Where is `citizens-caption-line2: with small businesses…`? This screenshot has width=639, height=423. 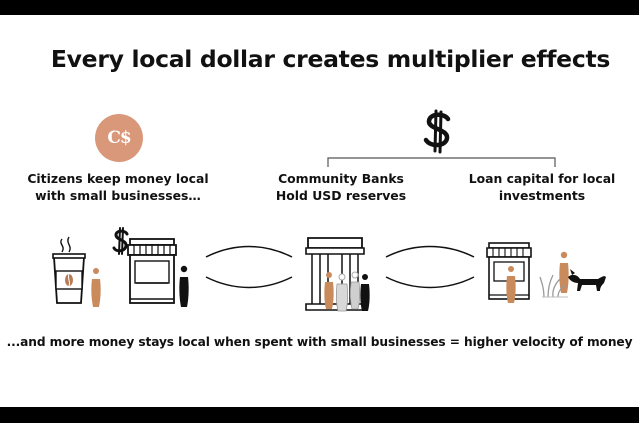
citizens-caption-line2: with small businesses… is located at coordinates (118, 195).